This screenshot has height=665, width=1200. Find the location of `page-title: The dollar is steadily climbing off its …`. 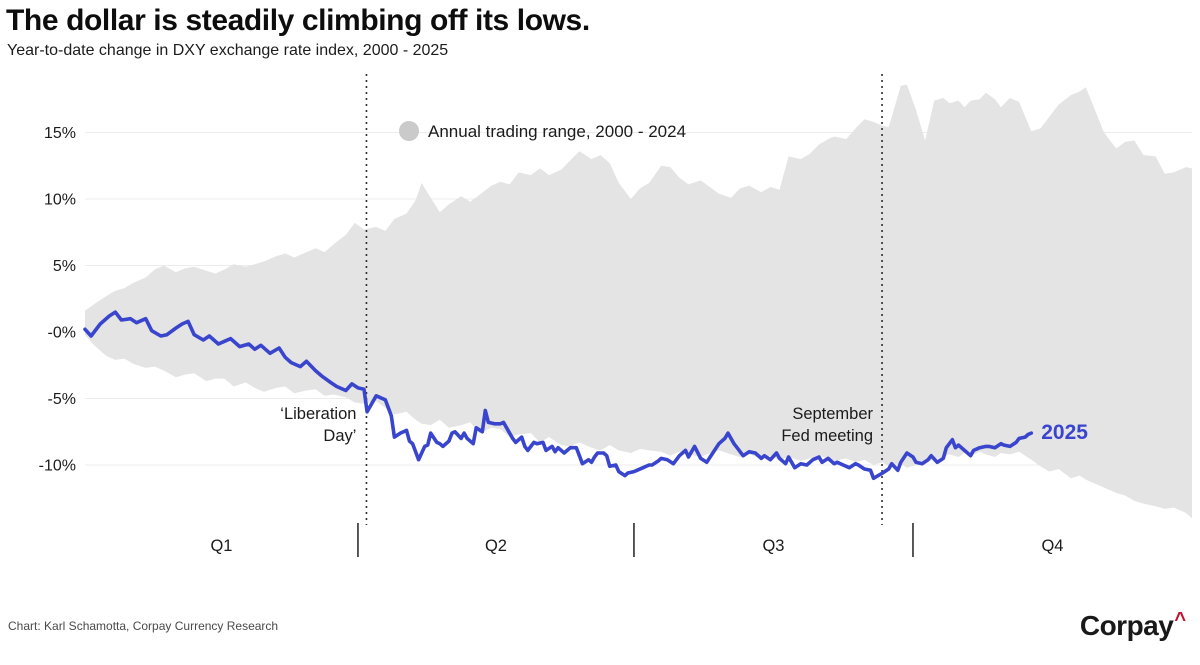

page-title: The dollar is steadily climbing off its … is located at coordinates (298, 20).